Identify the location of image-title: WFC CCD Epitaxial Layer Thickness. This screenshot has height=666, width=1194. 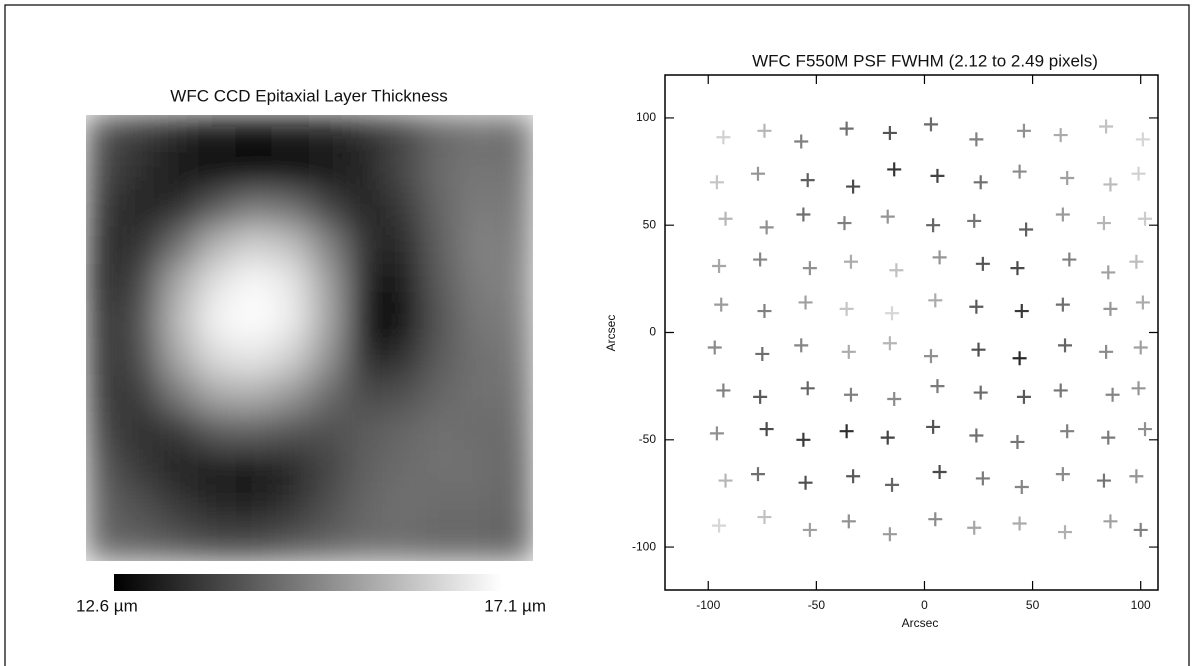
(308, 95).